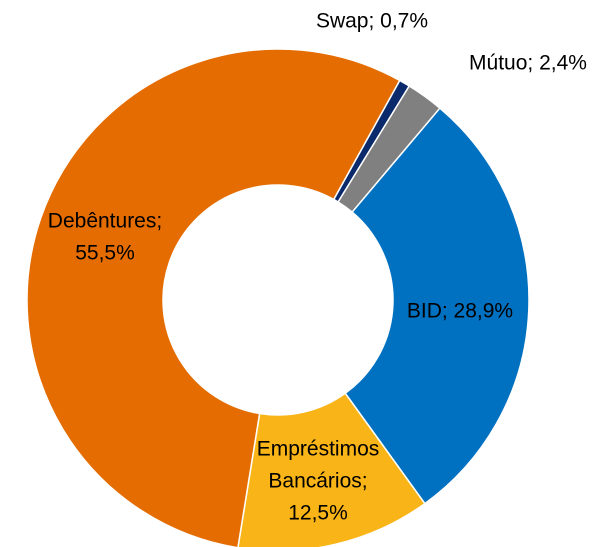  I want to click on data-label: BID; 28,9%, so click(460, 311).